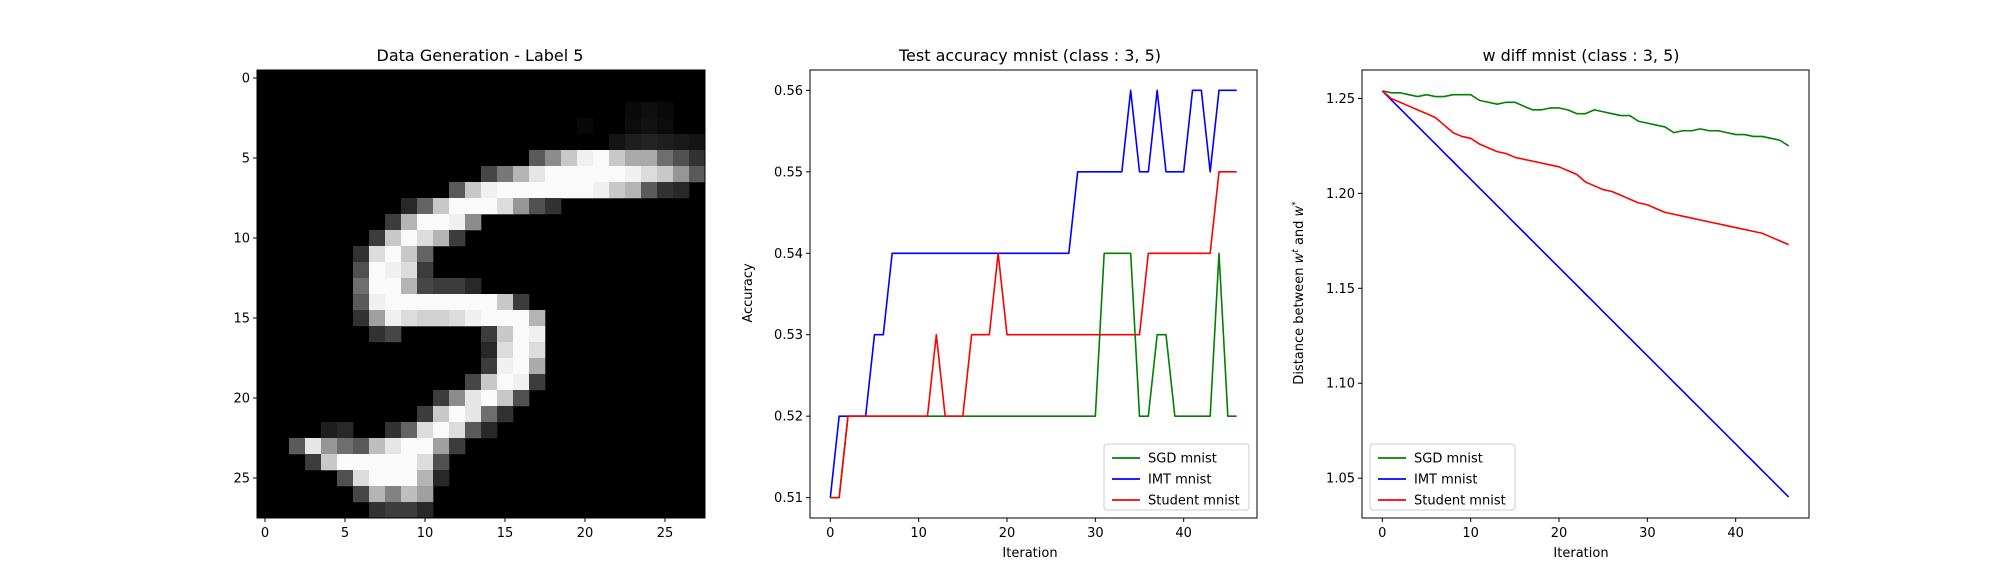  Describe the element at coordinates (1296, 251) in the screenshot. I see `wdiff-y-label-part: t` at that location.